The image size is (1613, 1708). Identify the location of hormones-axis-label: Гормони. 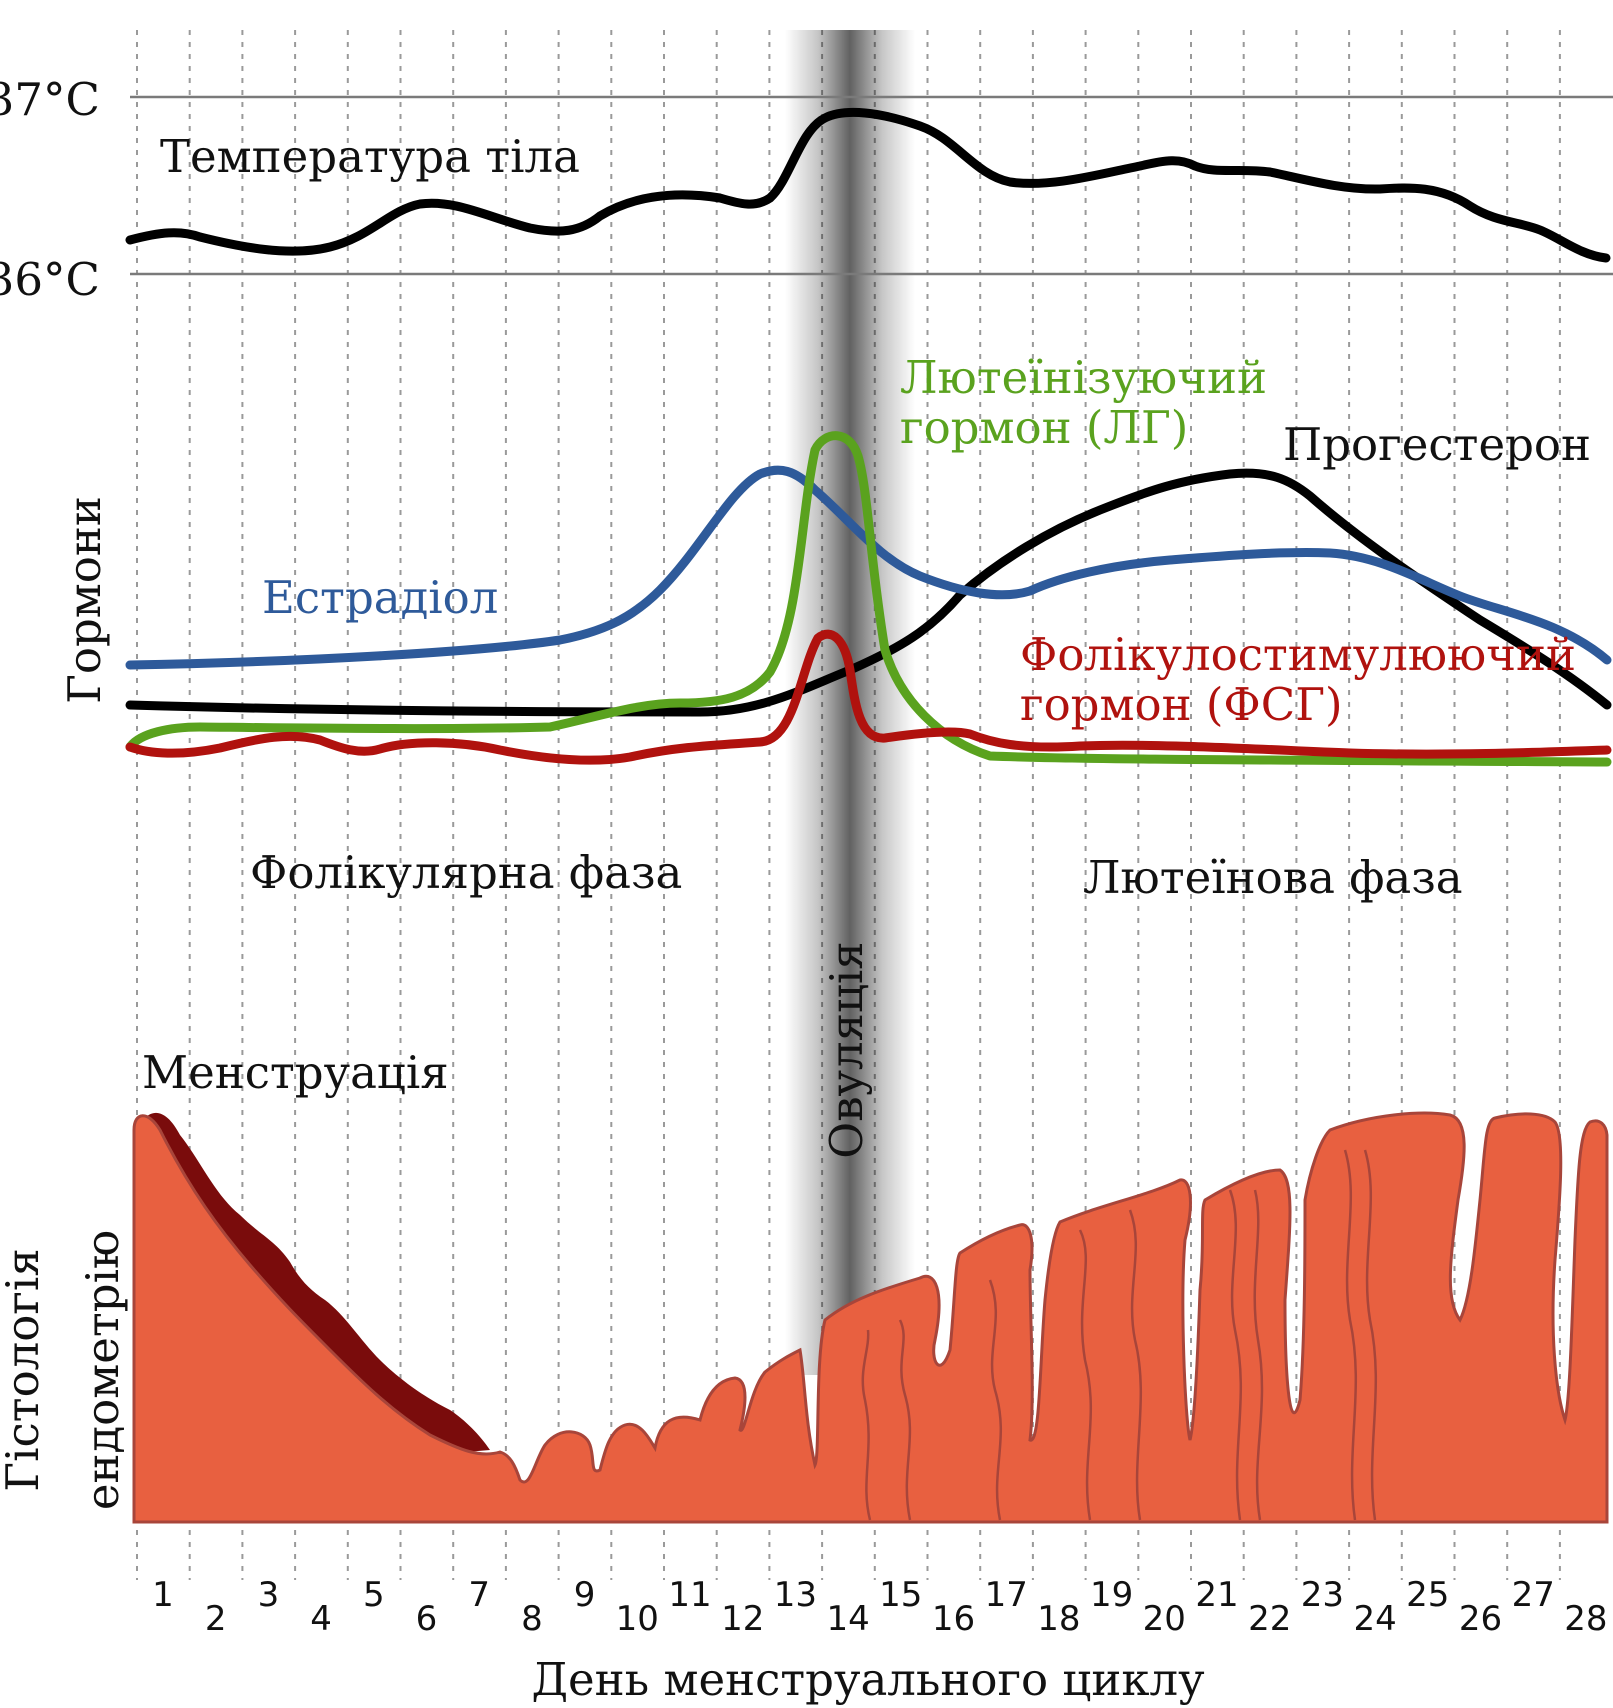
(84, 600).